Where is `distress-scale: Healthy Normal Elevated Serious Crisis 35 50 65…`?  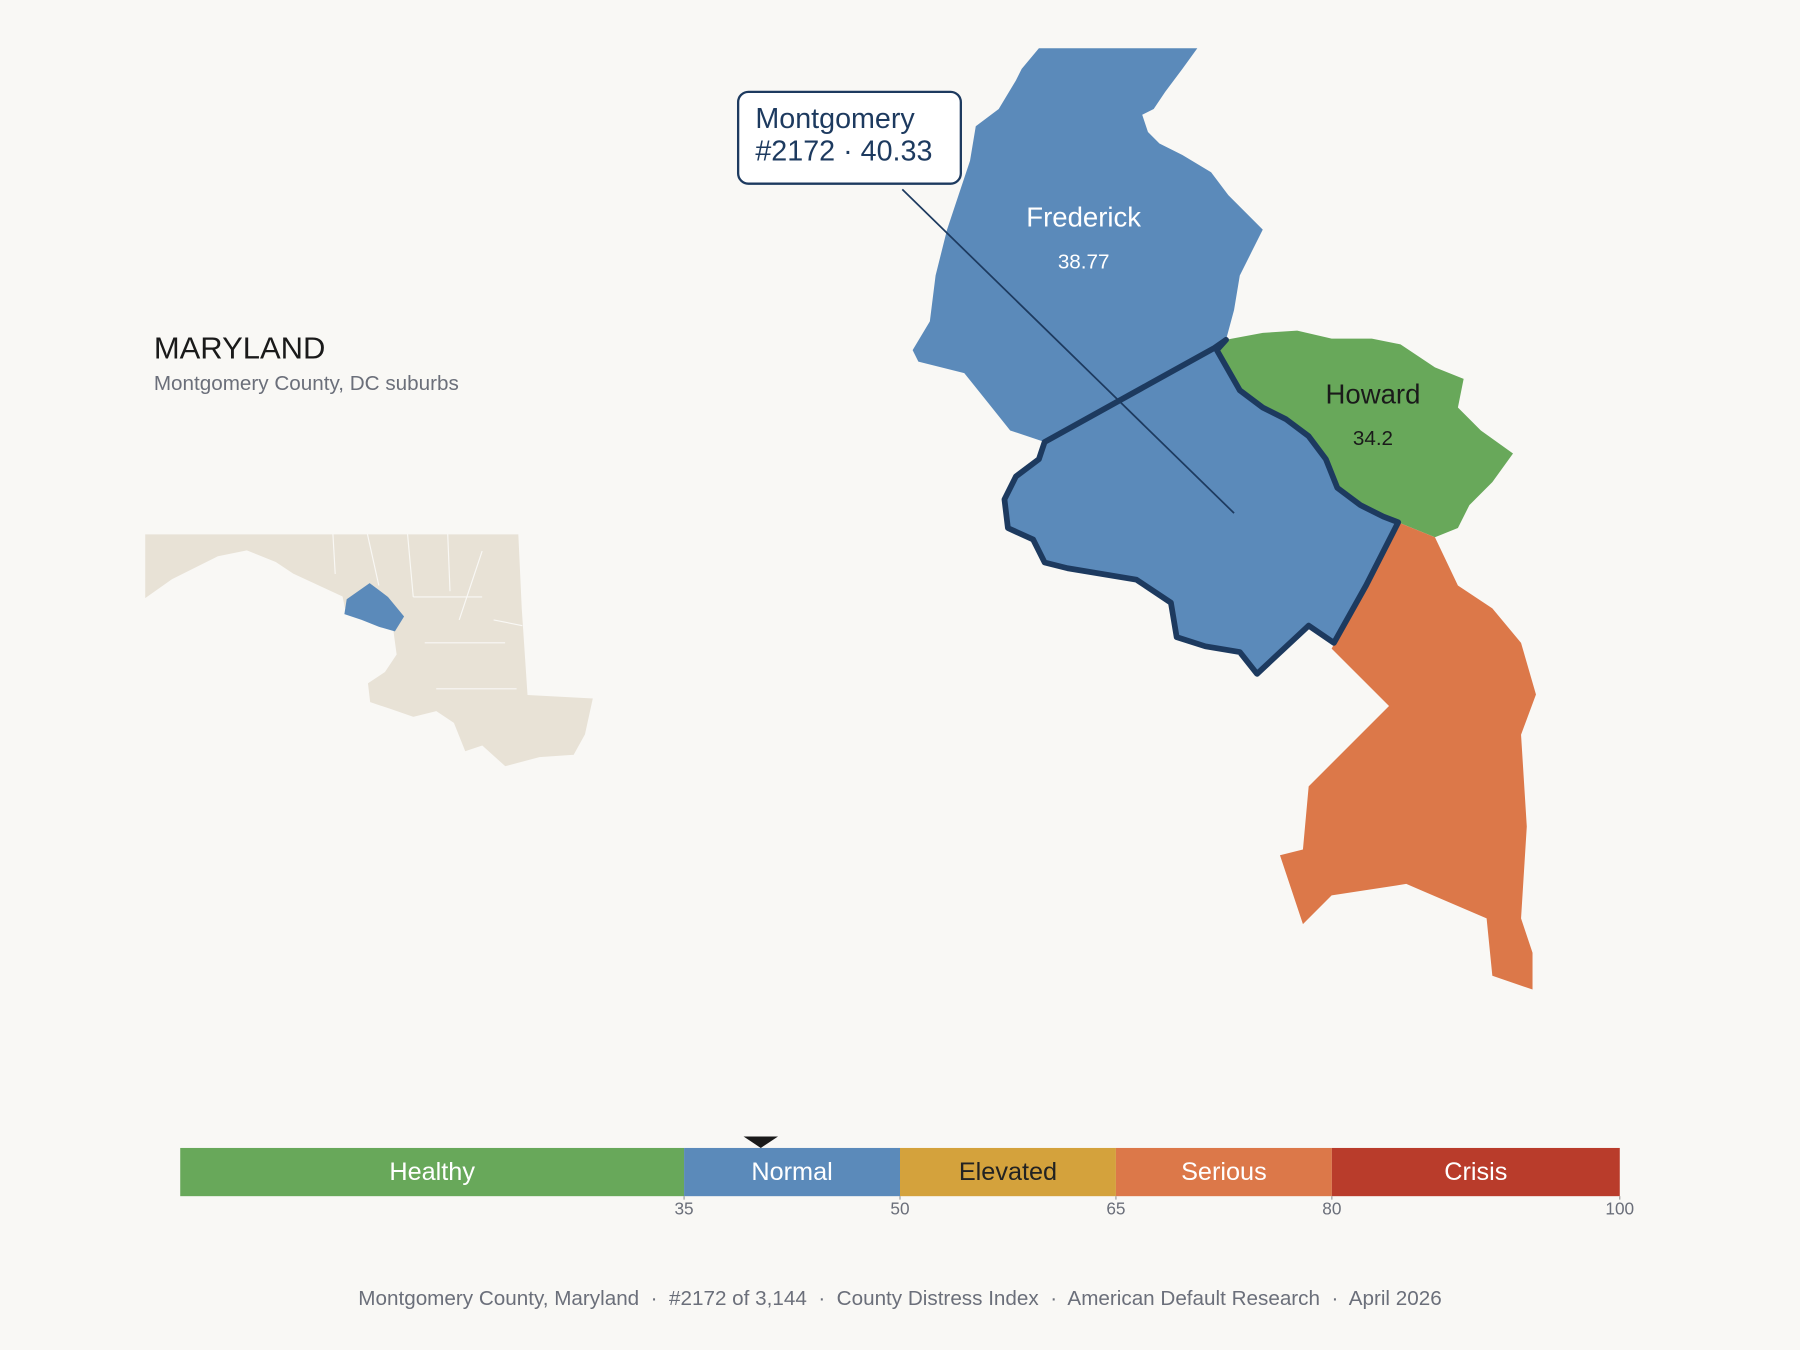
distress-scale: Healthy Normal Elevated Serious Crisis 35 50 65… is located at coordinates (907, 1177).